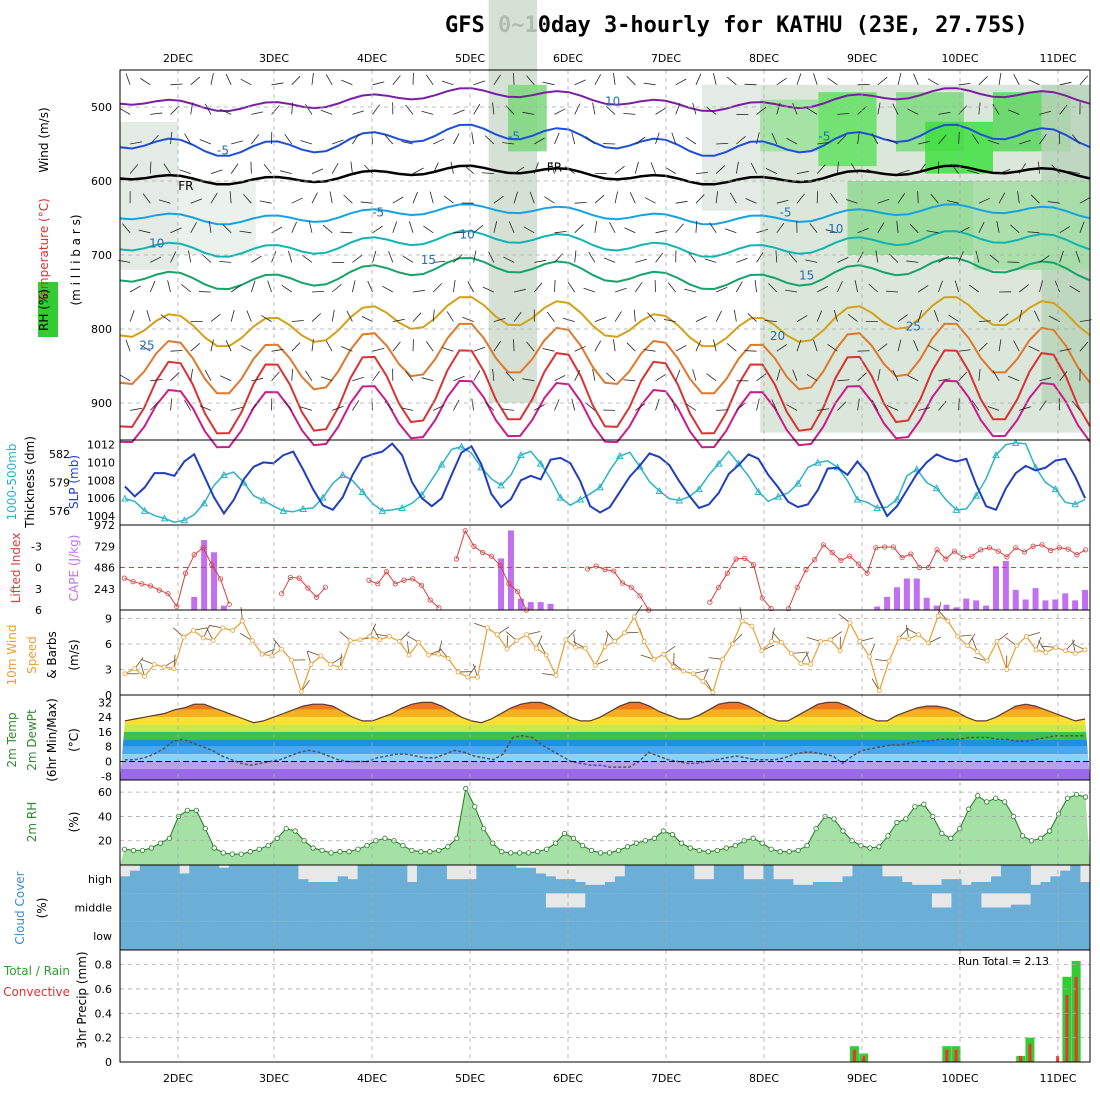  Describe the element at coordinates (105, 841) in the screenshot. I see `rh-tick: 20` at that location.